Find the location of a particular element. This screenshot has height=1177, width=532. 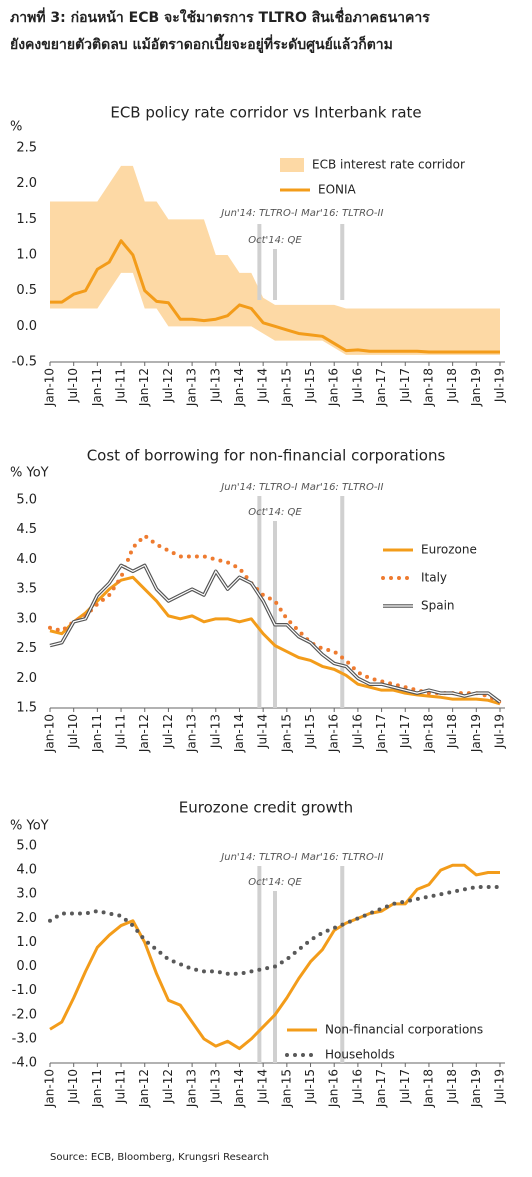

y-tick-label: 3.0 is located at coordinates (26, 618).